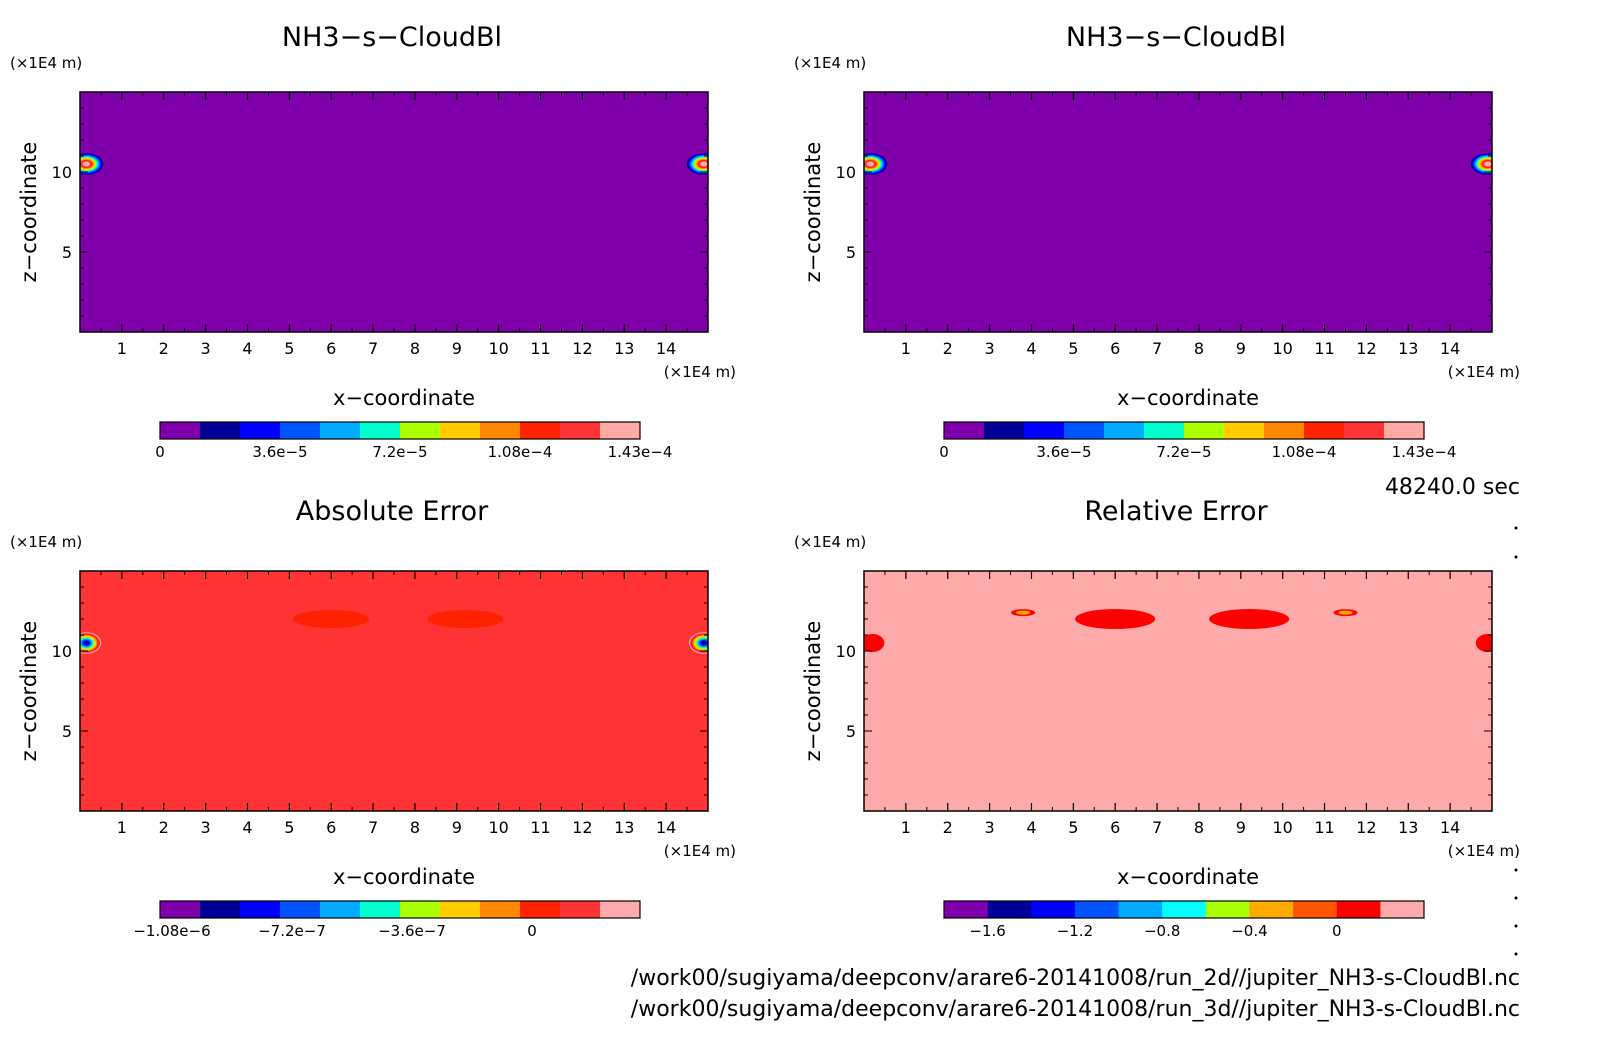 The width and height of the screenshot is (1604, 1054). What do you see at coordinates (171, 931) in the screenshot?
I see `colorbar-tick-label: −1.08e−6` at bounding box center [171, 931].